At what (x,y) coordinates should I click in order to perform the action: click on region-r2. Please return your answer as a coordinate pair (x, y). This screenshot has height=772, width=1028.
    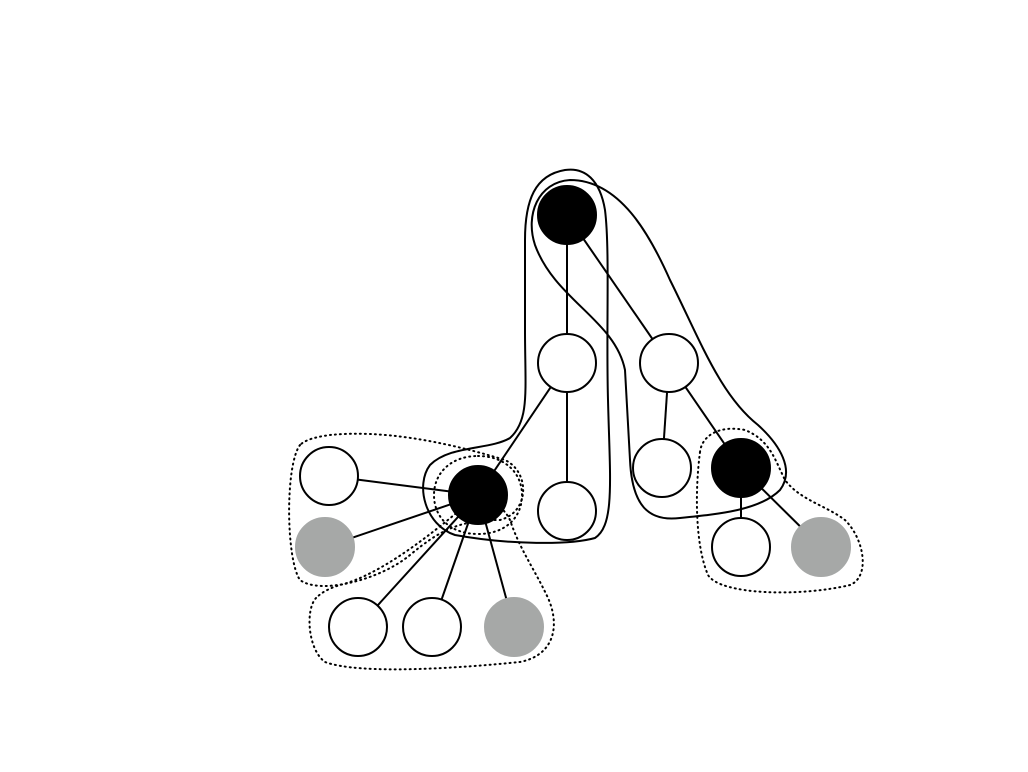
    Looking at the image, I should click on (659, 349).